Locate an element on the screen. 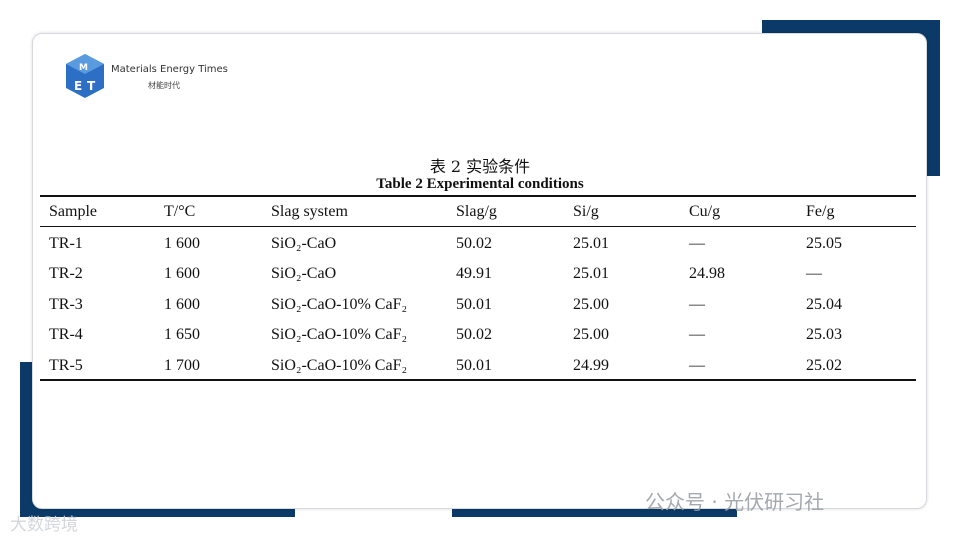 The image size is (960, 540). table-cell: TR-5 is located at coordinates (66, 365).